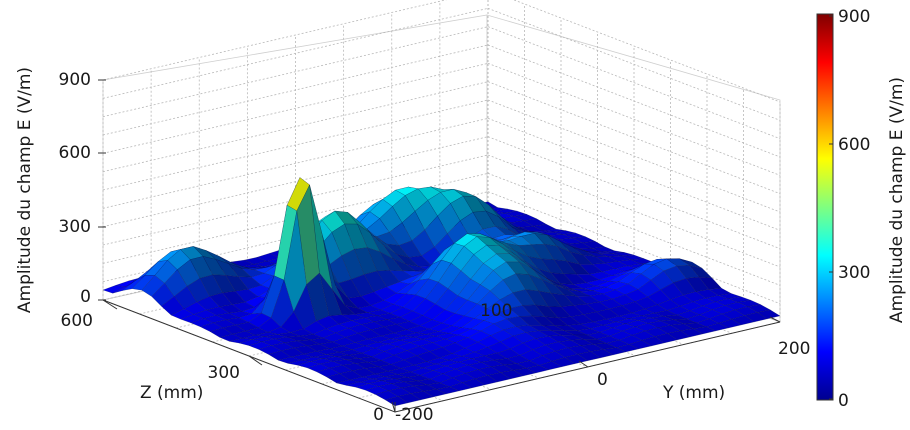 The image size is (910, 430). Describe the element at coordinates (77, 321) in the screenshot. I see `z-mm-tick-label: 600` at that location.